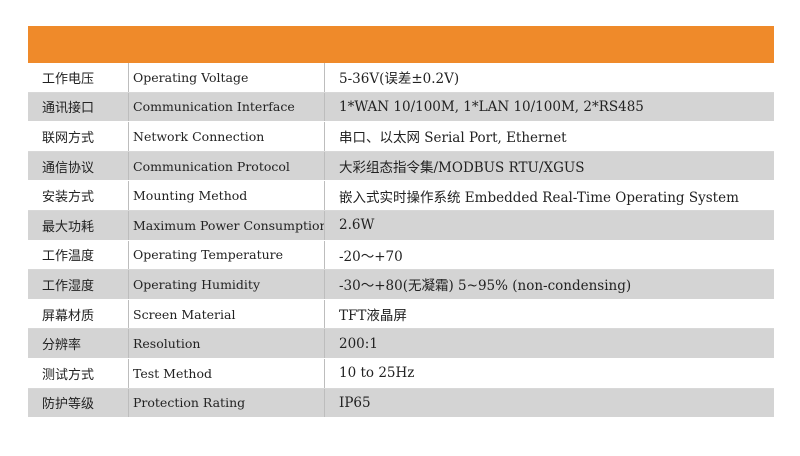 This screenshot has width=800, height=456. What do you see at coordinates (227, 373) in the screenshot?
I see `param-name-en: Test Method` at bounding box center [227, 373].